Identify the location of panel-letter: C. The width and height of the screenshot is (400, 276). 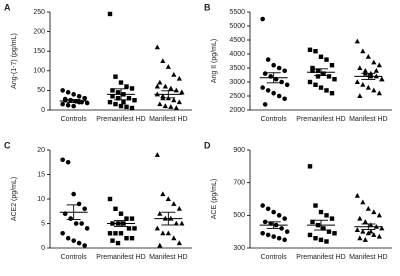
(7, 145).